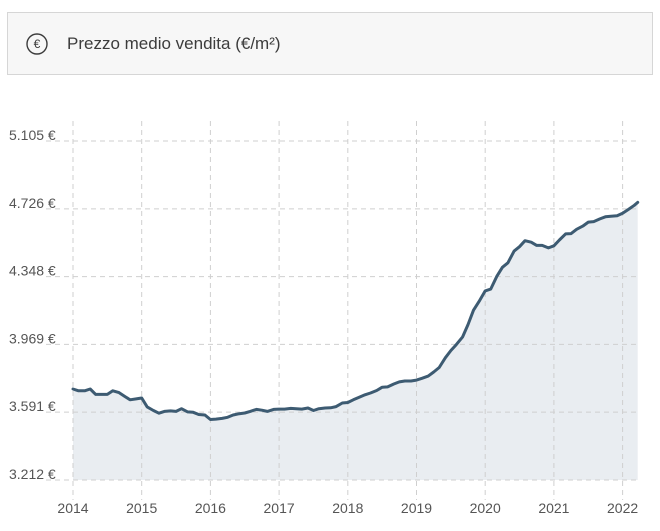 Image resolution: width=660 pixels, height=531 pixels. Describe the element at coordinates (553, 508) in the screenshot. I see `x-tick-label: 2021` at that location.